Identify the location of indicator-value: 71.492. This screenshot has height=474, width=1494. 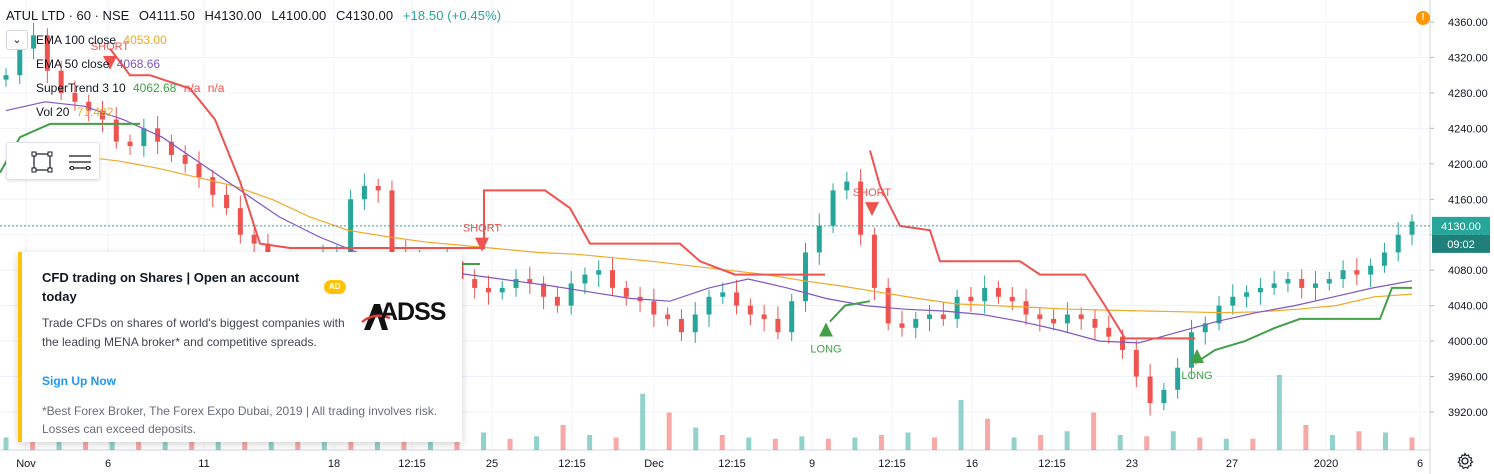
(95, 112).